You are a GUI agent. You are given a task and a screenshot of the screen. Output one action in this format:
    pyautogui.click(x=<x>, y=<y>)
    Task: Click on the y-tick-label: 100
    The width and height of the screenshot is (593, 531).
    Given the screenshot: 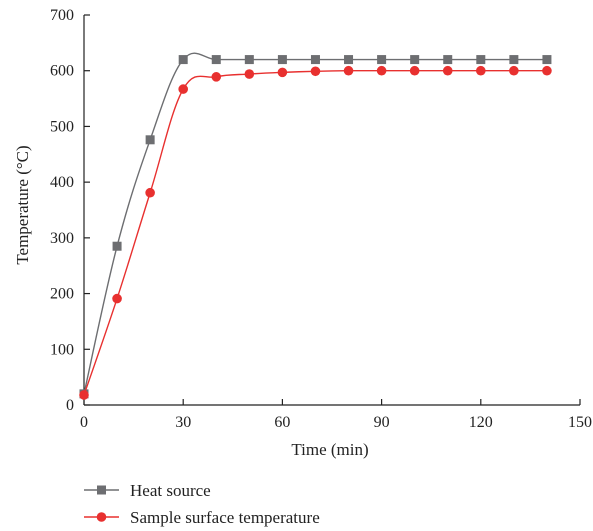 What is the action you would take?
    pyautogui.click(x=62, y=349)
    